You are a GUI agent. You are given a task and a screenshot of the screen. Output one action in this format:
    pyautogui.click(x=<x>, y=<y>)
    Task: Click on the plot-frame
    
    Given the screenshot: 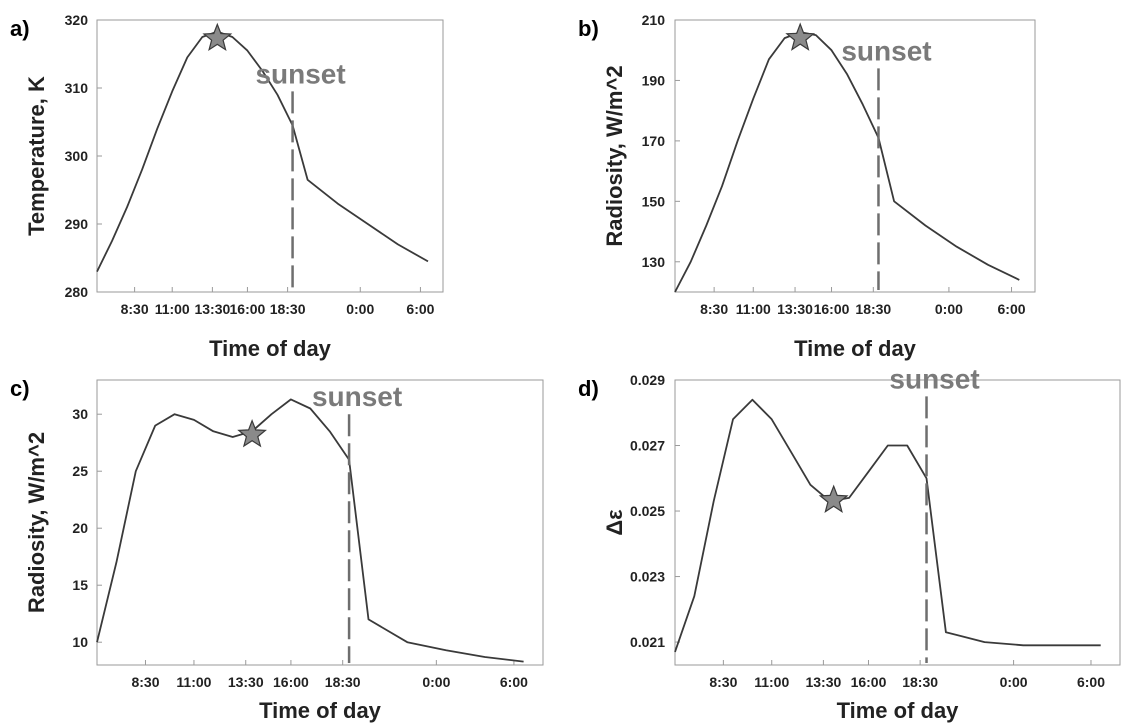 What is the action you would take?
    pyautogui.click(x=855, y=156)
    